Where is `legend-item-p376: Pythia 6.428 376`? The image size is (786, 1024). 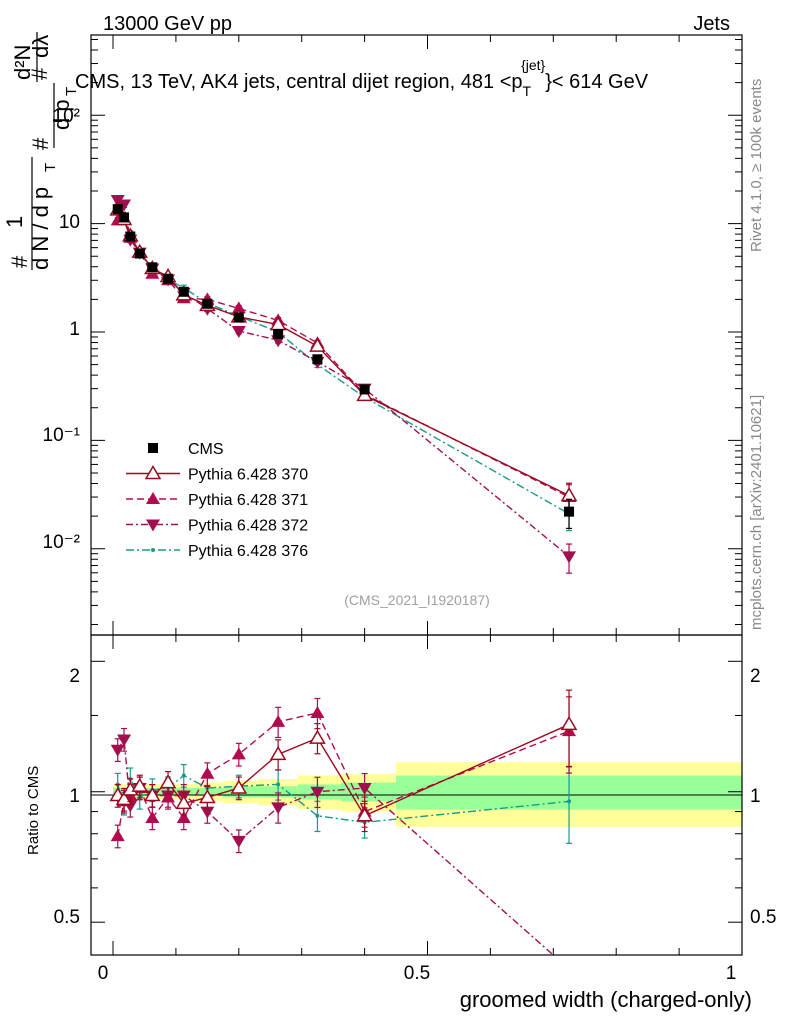 legend-item-p376: Pythia 6.428 376 is located at coordinates (217, 551).